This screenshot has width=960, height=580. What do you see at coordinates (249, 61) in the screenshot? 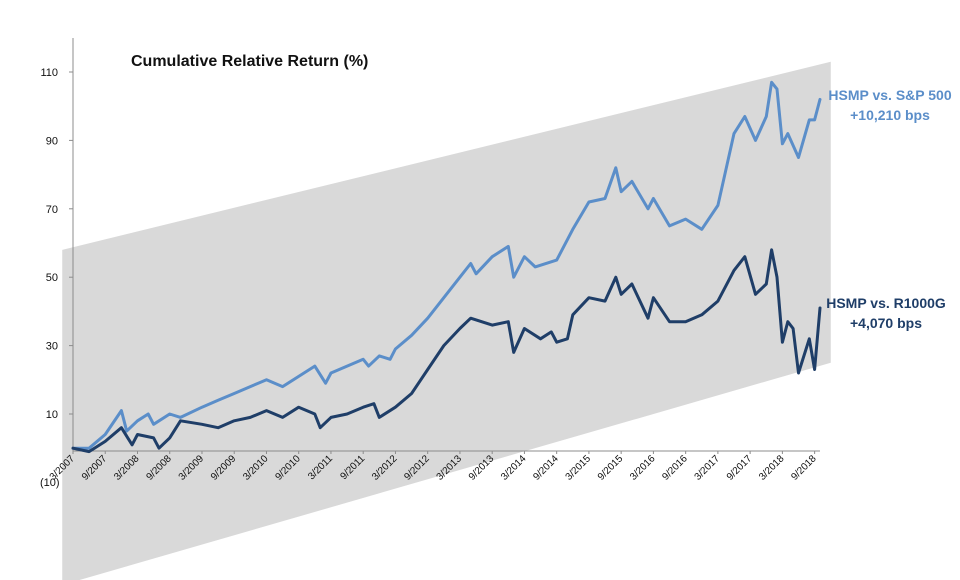
I see `chart-title: Cumulative Relative Return (%)` at bounding box center [249, 61].